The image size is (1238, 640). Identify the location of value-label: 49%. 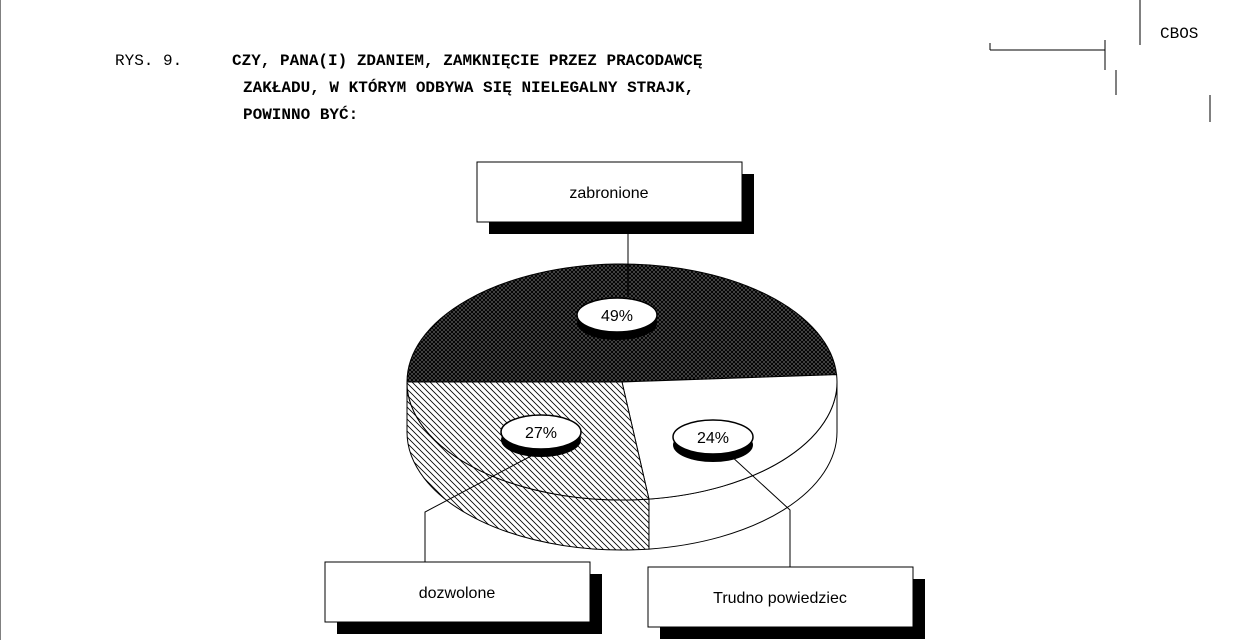
(617, 316).